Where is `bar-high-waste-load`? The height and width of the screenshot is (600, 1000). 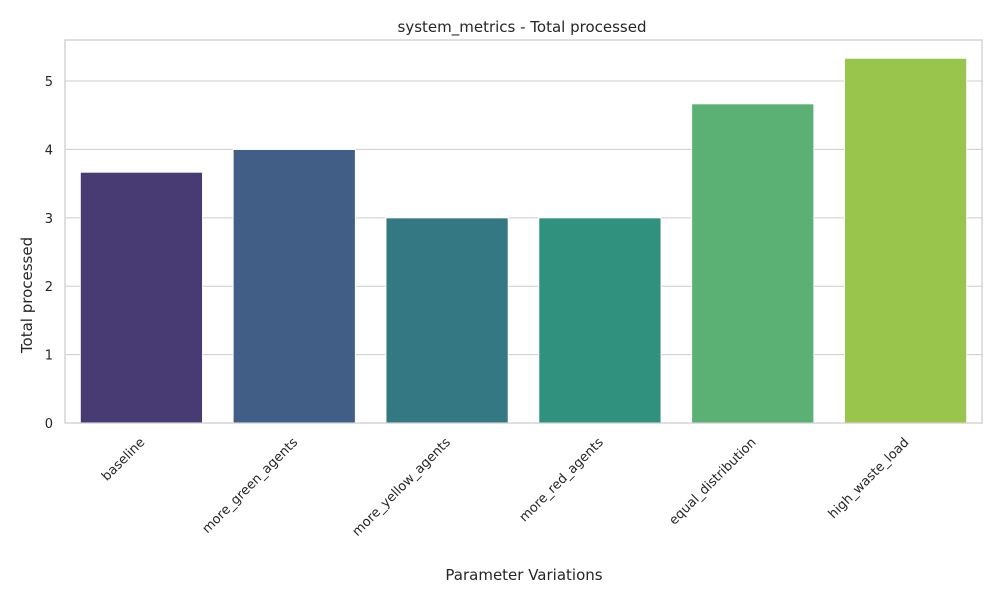 bar-high-waste-load is located at coordinates (905, 240).